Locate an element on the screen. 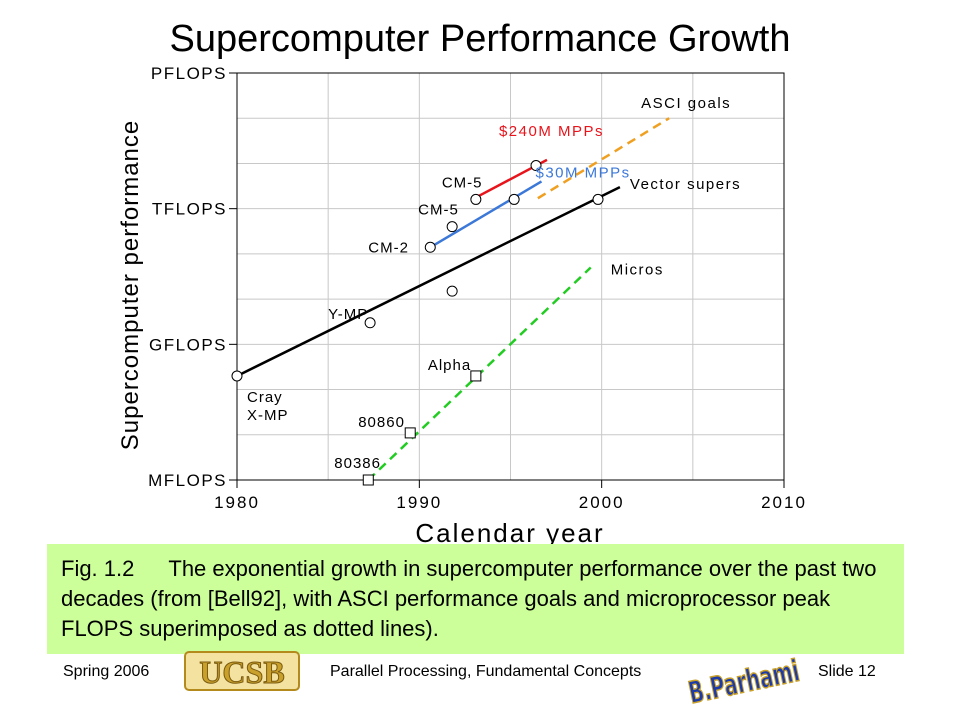  y-tick-label: GFLOPS is located at coordinates (188, 344).